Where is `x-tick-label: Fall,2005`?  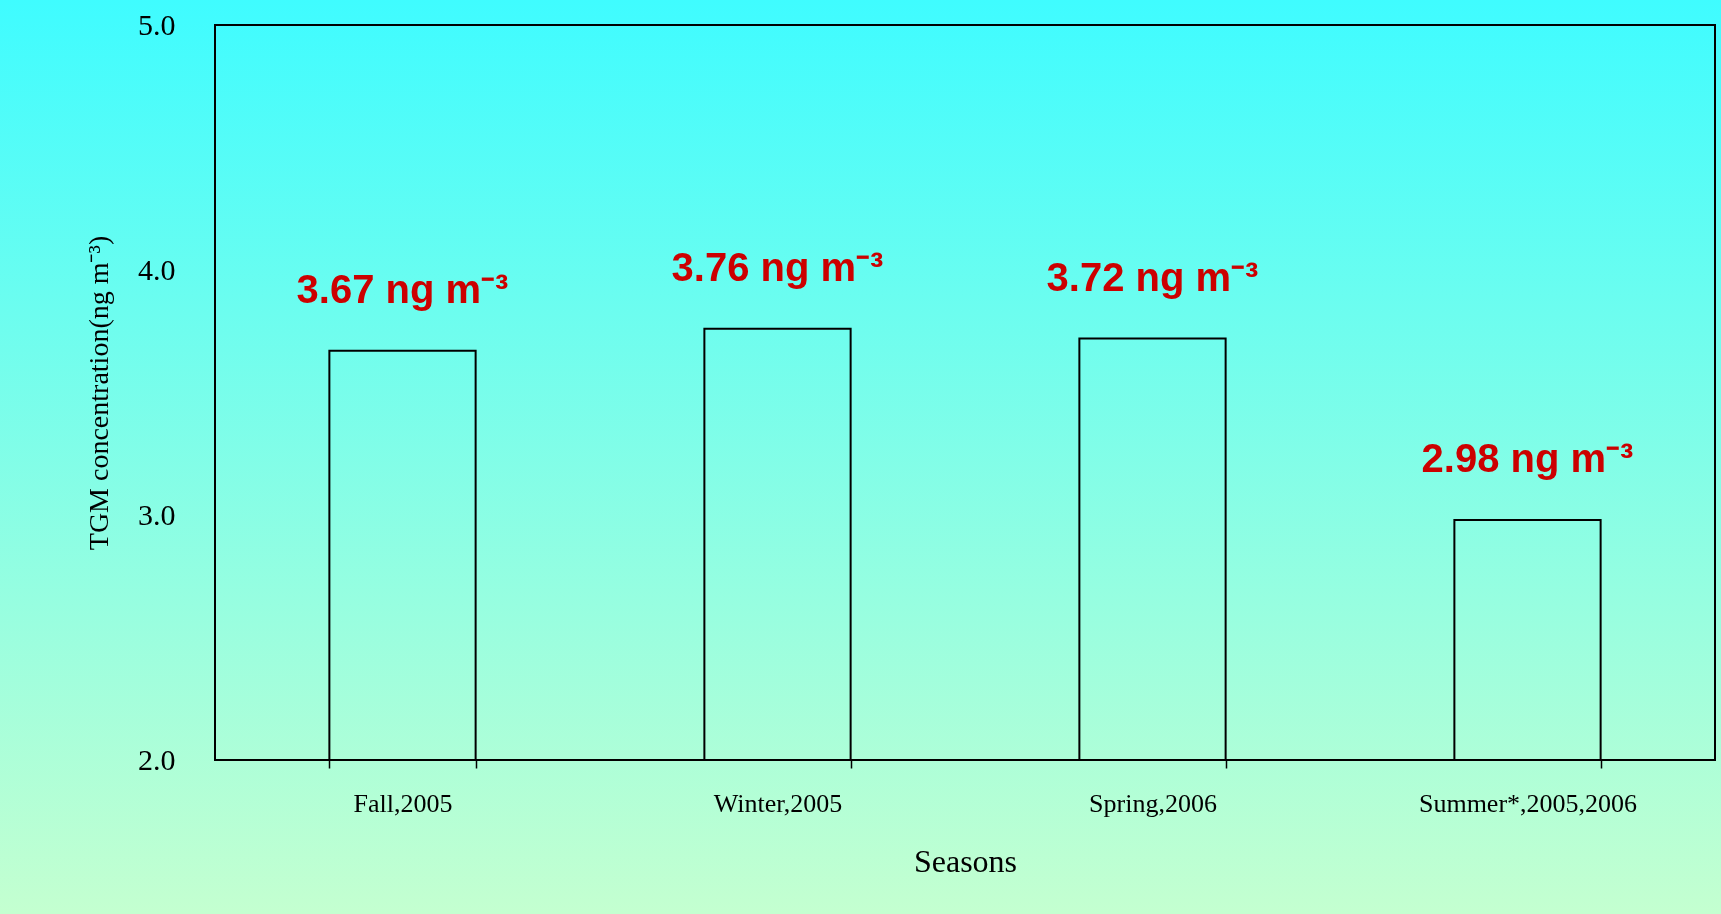
x-tick-label: Fall,2005 is located at coordinates (403, 803).